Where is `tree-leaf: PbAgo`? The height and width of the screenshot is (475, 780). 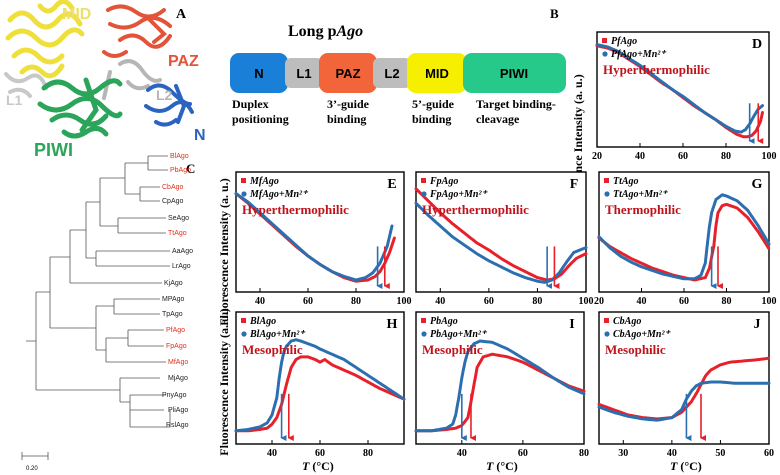
tree-leaf: PbAgo is located at coordinates (180, 170).